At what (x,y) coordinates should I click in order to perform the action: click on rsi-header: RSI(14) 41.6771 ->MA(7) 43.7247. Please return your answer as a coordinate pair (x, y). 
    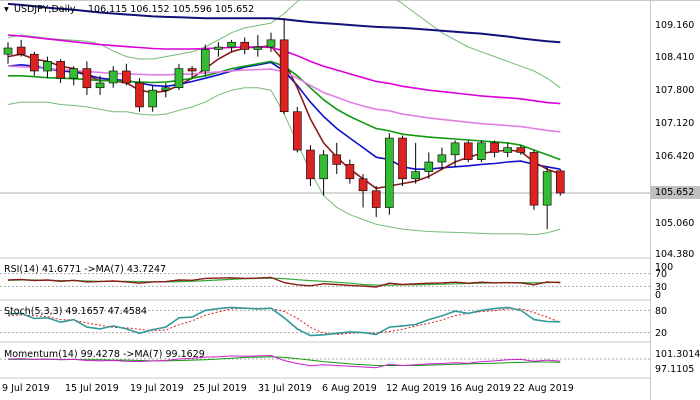
    Looking at the image, I should click on (85, 269).